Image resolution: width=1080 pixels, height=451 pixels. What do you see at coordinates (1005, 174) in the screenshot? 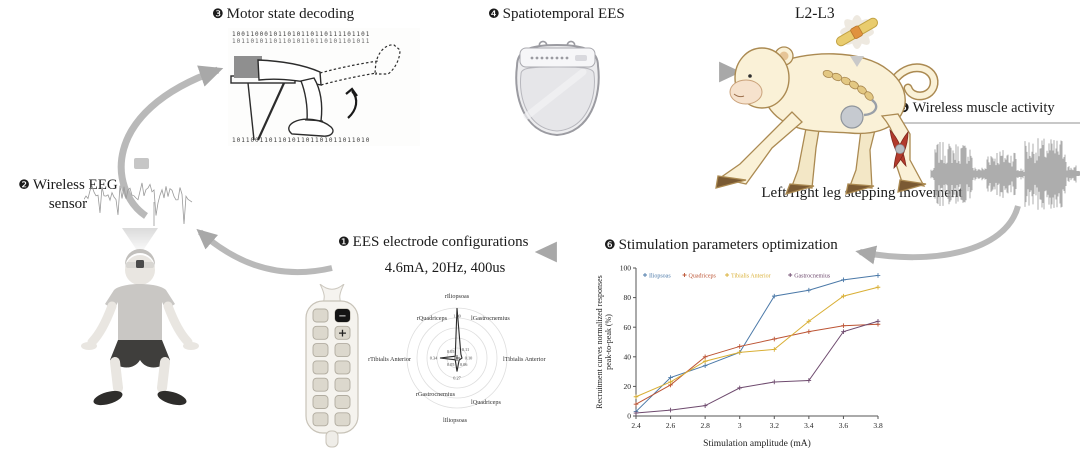
I see `emg-waveform` at bounding box center [1005, 174].